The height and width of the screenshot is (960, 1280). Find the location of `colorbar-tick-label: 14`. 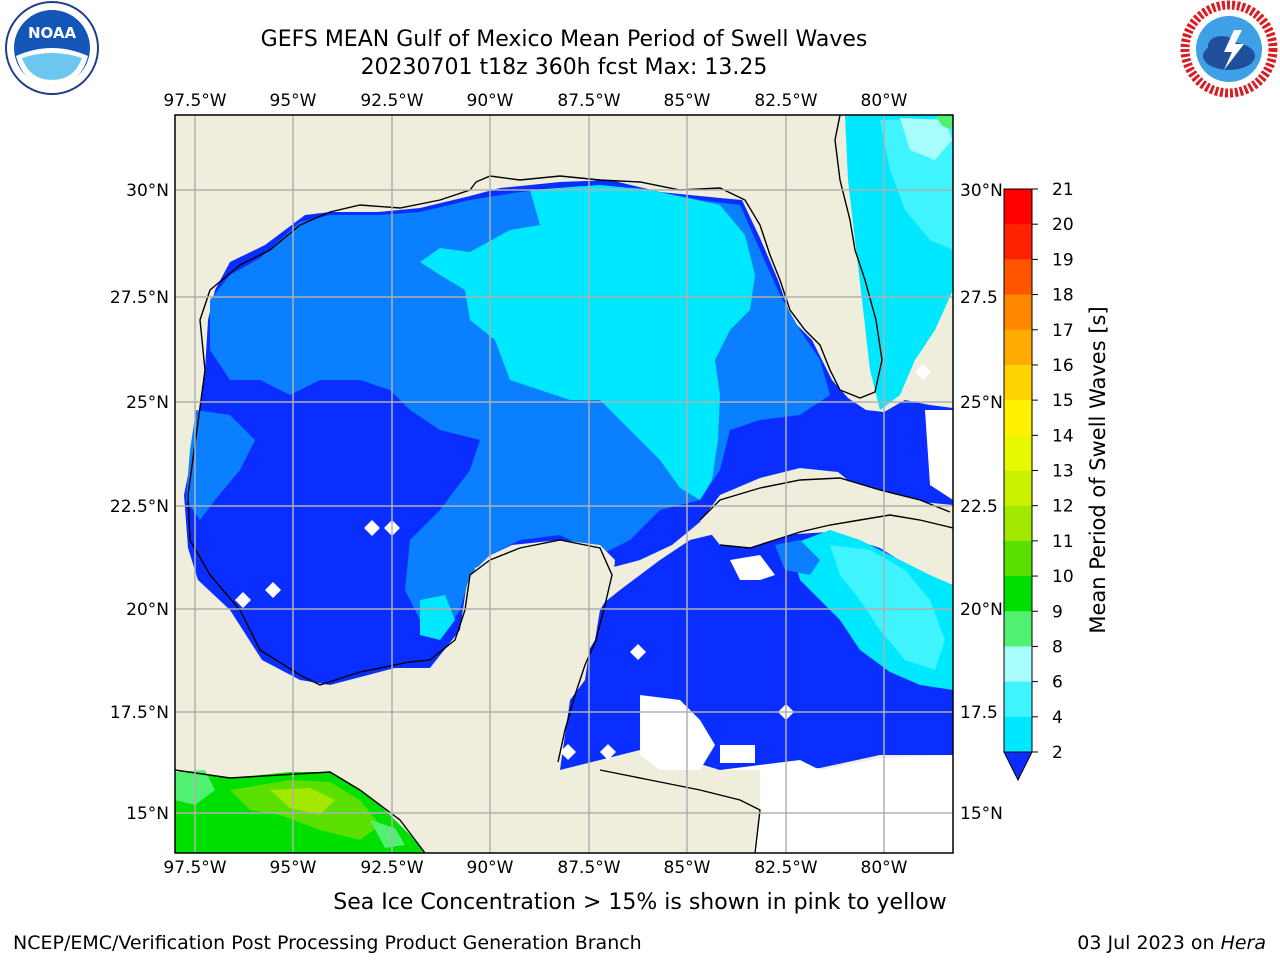

colorbar-tick-label: 14 is located at coordinates (1063, 436).